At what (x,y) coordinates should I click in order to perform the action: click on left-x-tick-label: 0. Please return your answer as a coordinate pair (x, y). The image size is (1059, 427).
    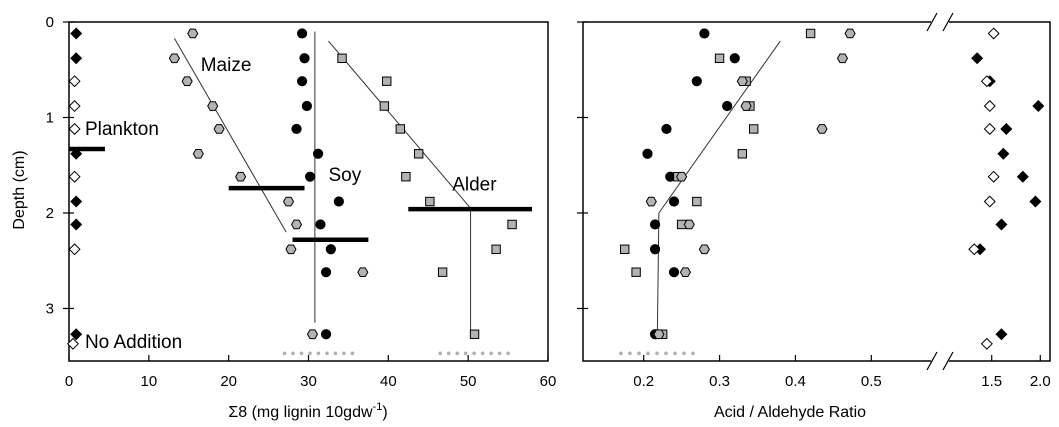
    Looking at the image, I should click on (69, 381).